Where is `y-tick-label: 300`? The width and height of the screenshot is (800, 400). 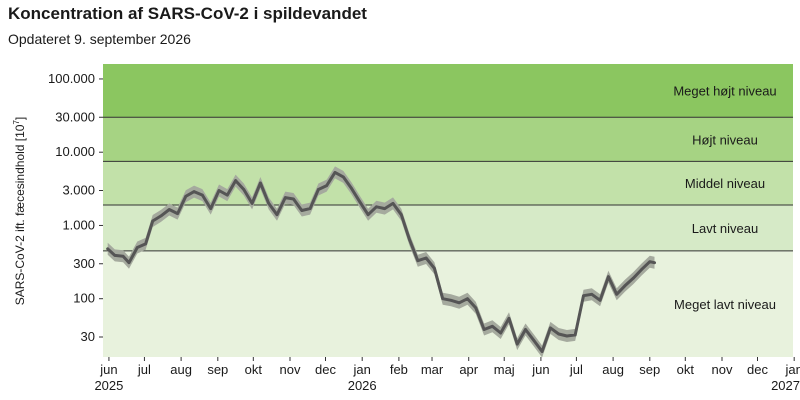 y-tick-label: 300 is located at coordinates (84, 263).